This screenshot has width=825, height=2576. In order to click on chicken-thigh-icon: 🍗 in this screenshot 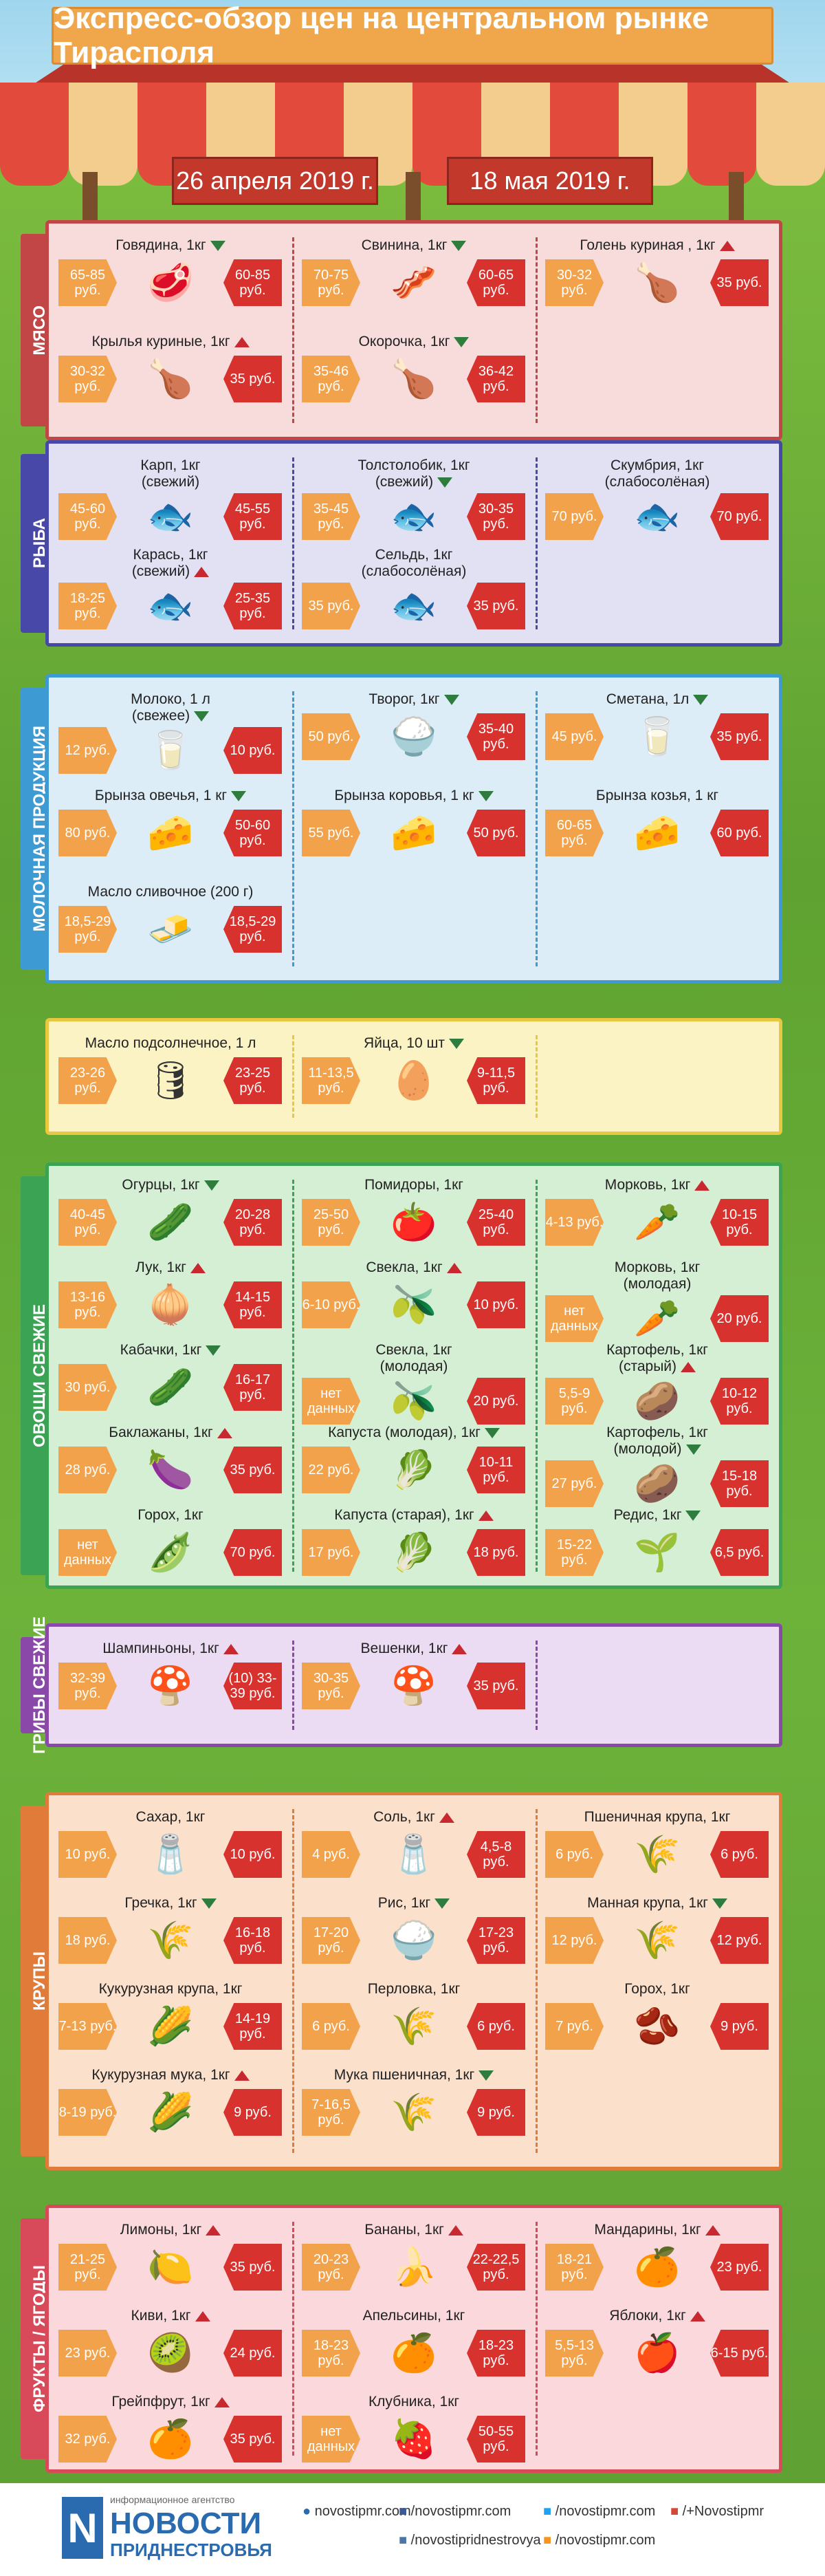, I will do `click(413, 379)`.